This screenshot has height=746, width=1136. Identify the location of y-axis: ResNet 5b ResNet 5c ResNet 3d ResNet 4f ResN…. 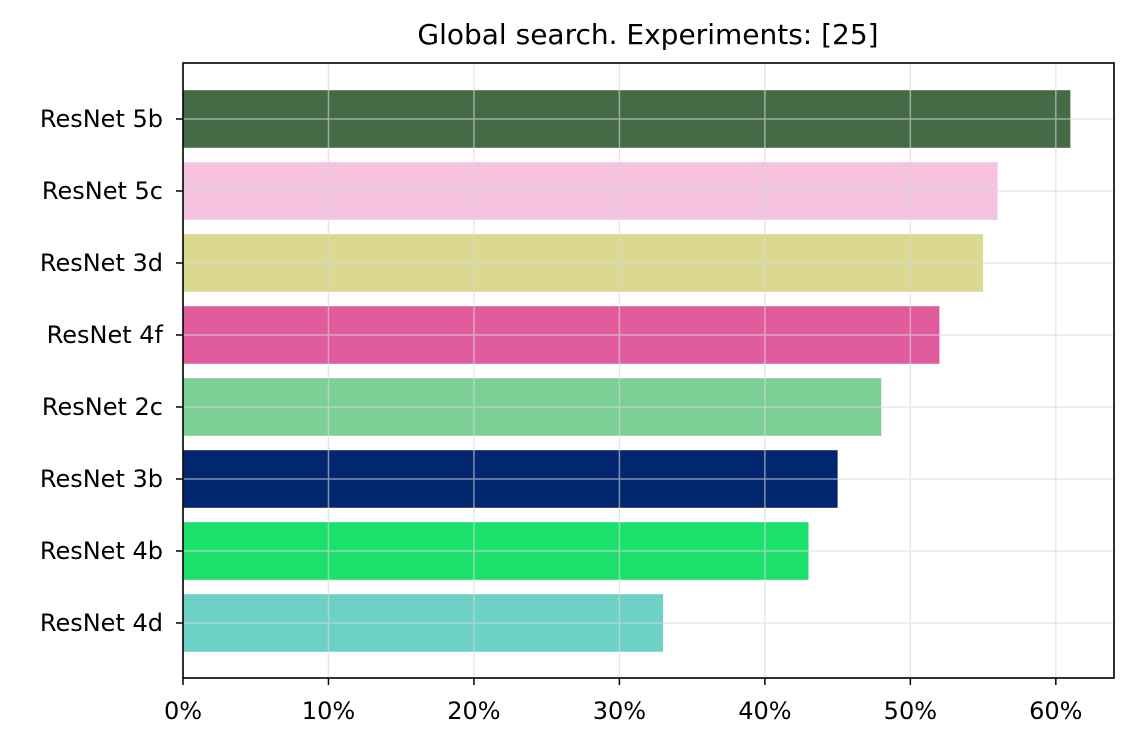
(111, 371).